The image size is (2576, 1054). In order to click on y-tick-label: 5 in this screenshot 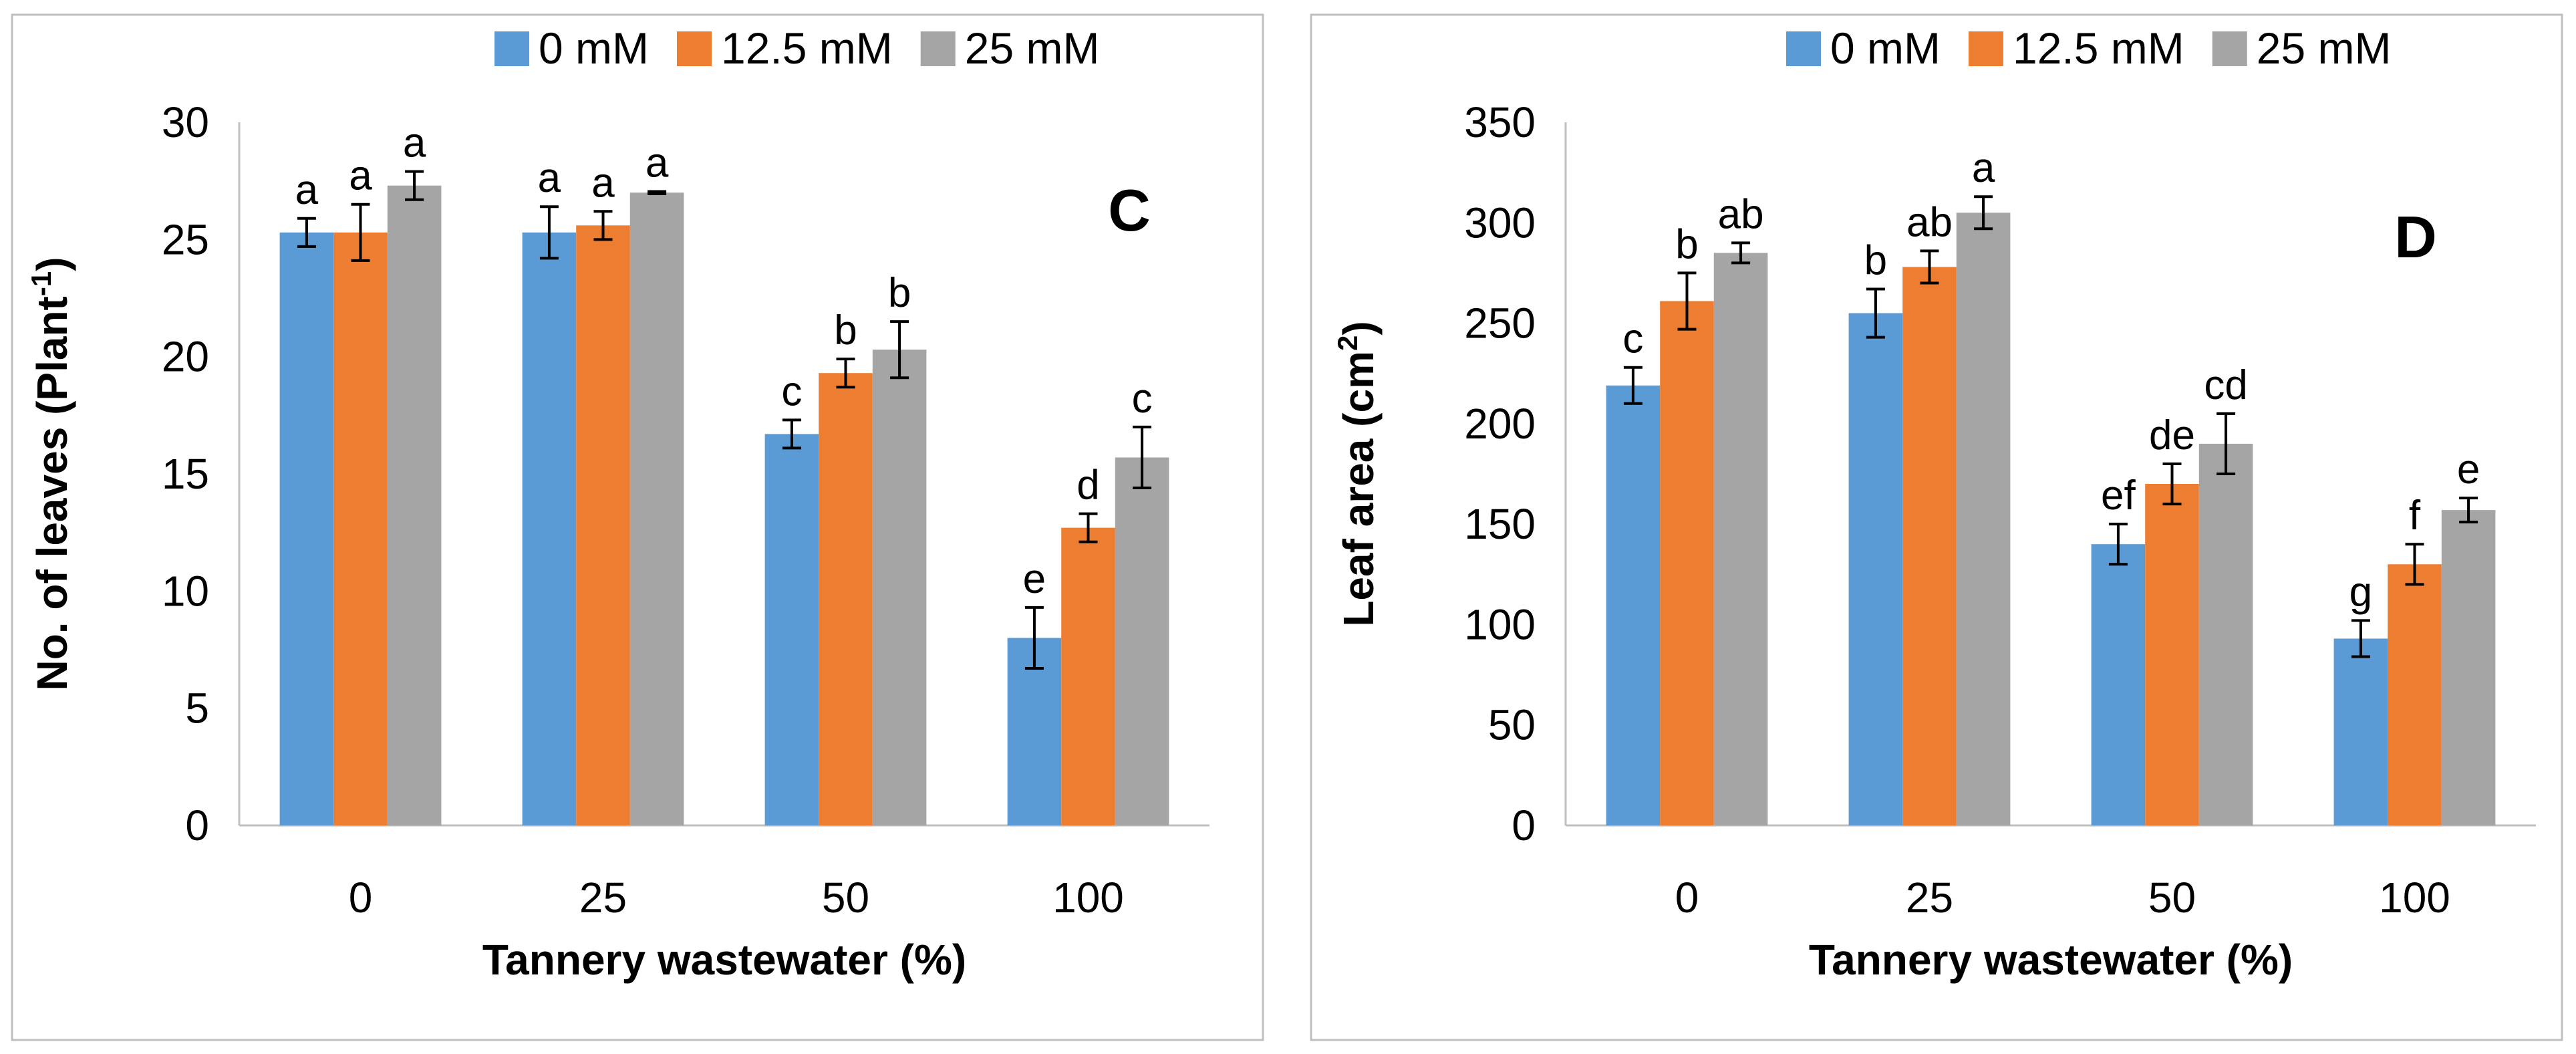, I will do `click(197, 708)`.